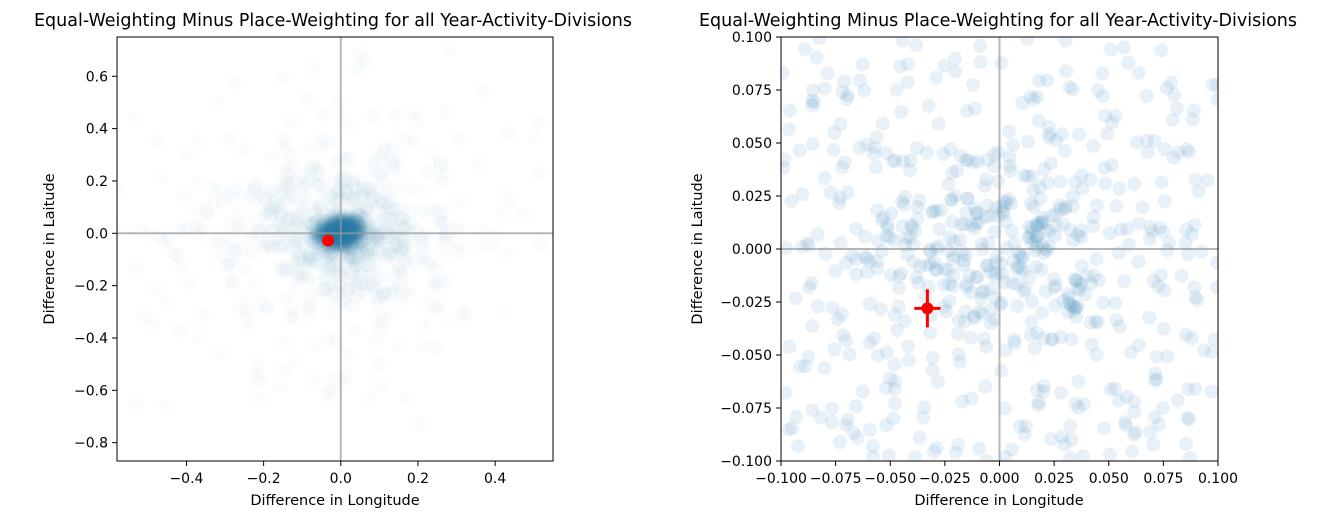 The height and width of the screenshot is (520, 1332). What do you see at coordinates (890, 479) in the screenshot?
I see `x-tick-label: −0.050` at bounding box center [890, 479].